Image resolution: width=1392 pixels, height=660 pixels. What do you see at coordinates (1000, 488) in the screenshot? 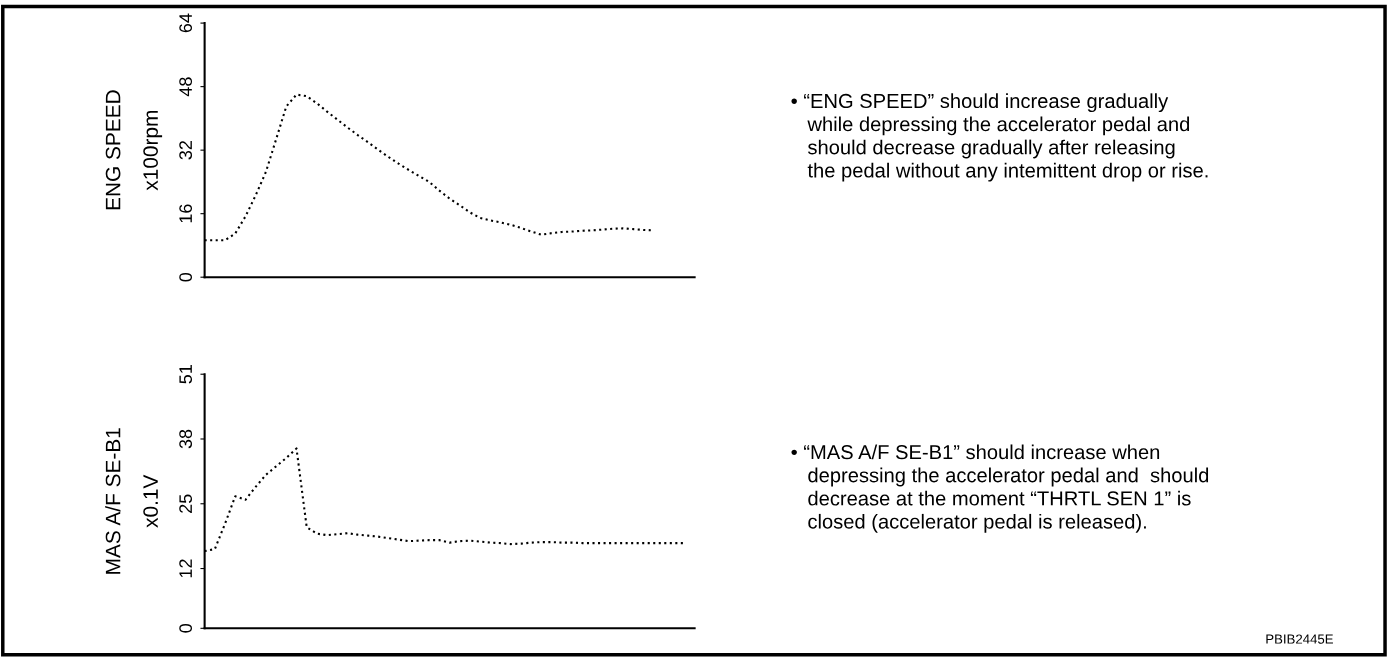
I see `text: • “MAS A/F SE-B1” should increase when depressing the accelerator pedal and should decrease at the moment “THRTL SEN 1” is closed (accelerator pedal is released).` at bounding box center [1000, 488].